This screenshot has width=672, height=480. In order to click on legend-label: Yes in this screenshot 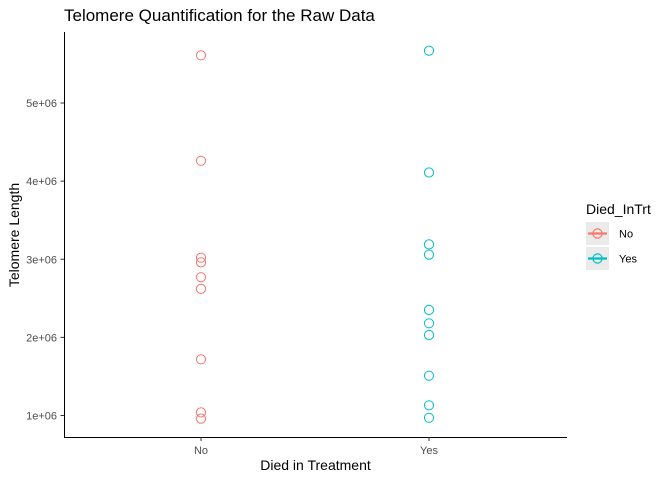, I will do `click(628, 260)`.